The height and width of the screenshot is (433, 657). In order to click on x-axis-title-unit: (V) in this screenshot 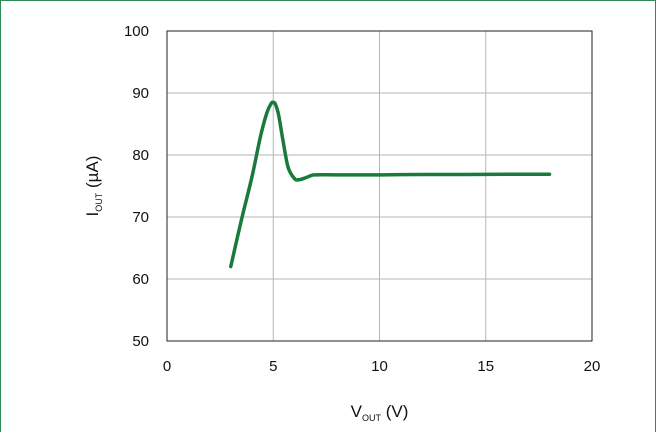, I will do `click(394, 411)`.